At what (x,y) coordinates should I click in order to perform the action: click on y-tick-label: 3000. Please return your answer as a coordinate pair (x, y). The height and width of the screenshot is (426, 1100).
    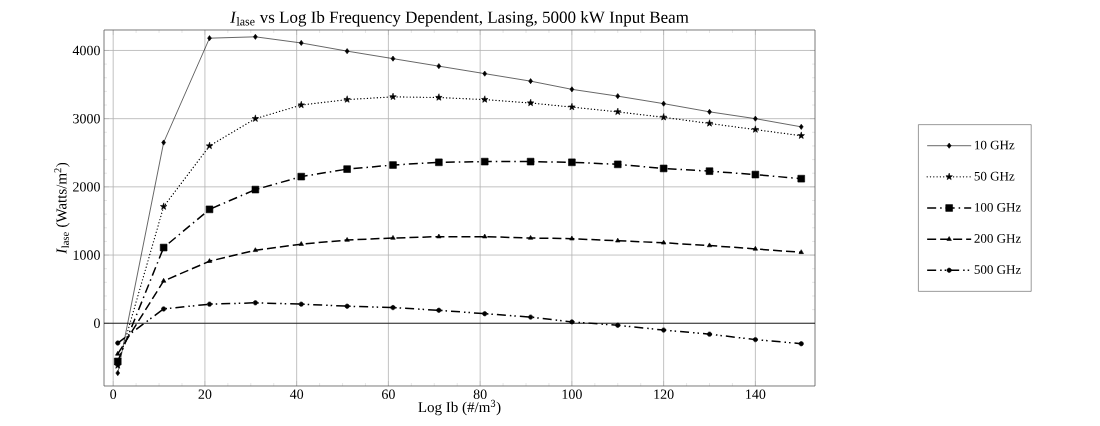
    Looking at the image, I should click on (86, 118).